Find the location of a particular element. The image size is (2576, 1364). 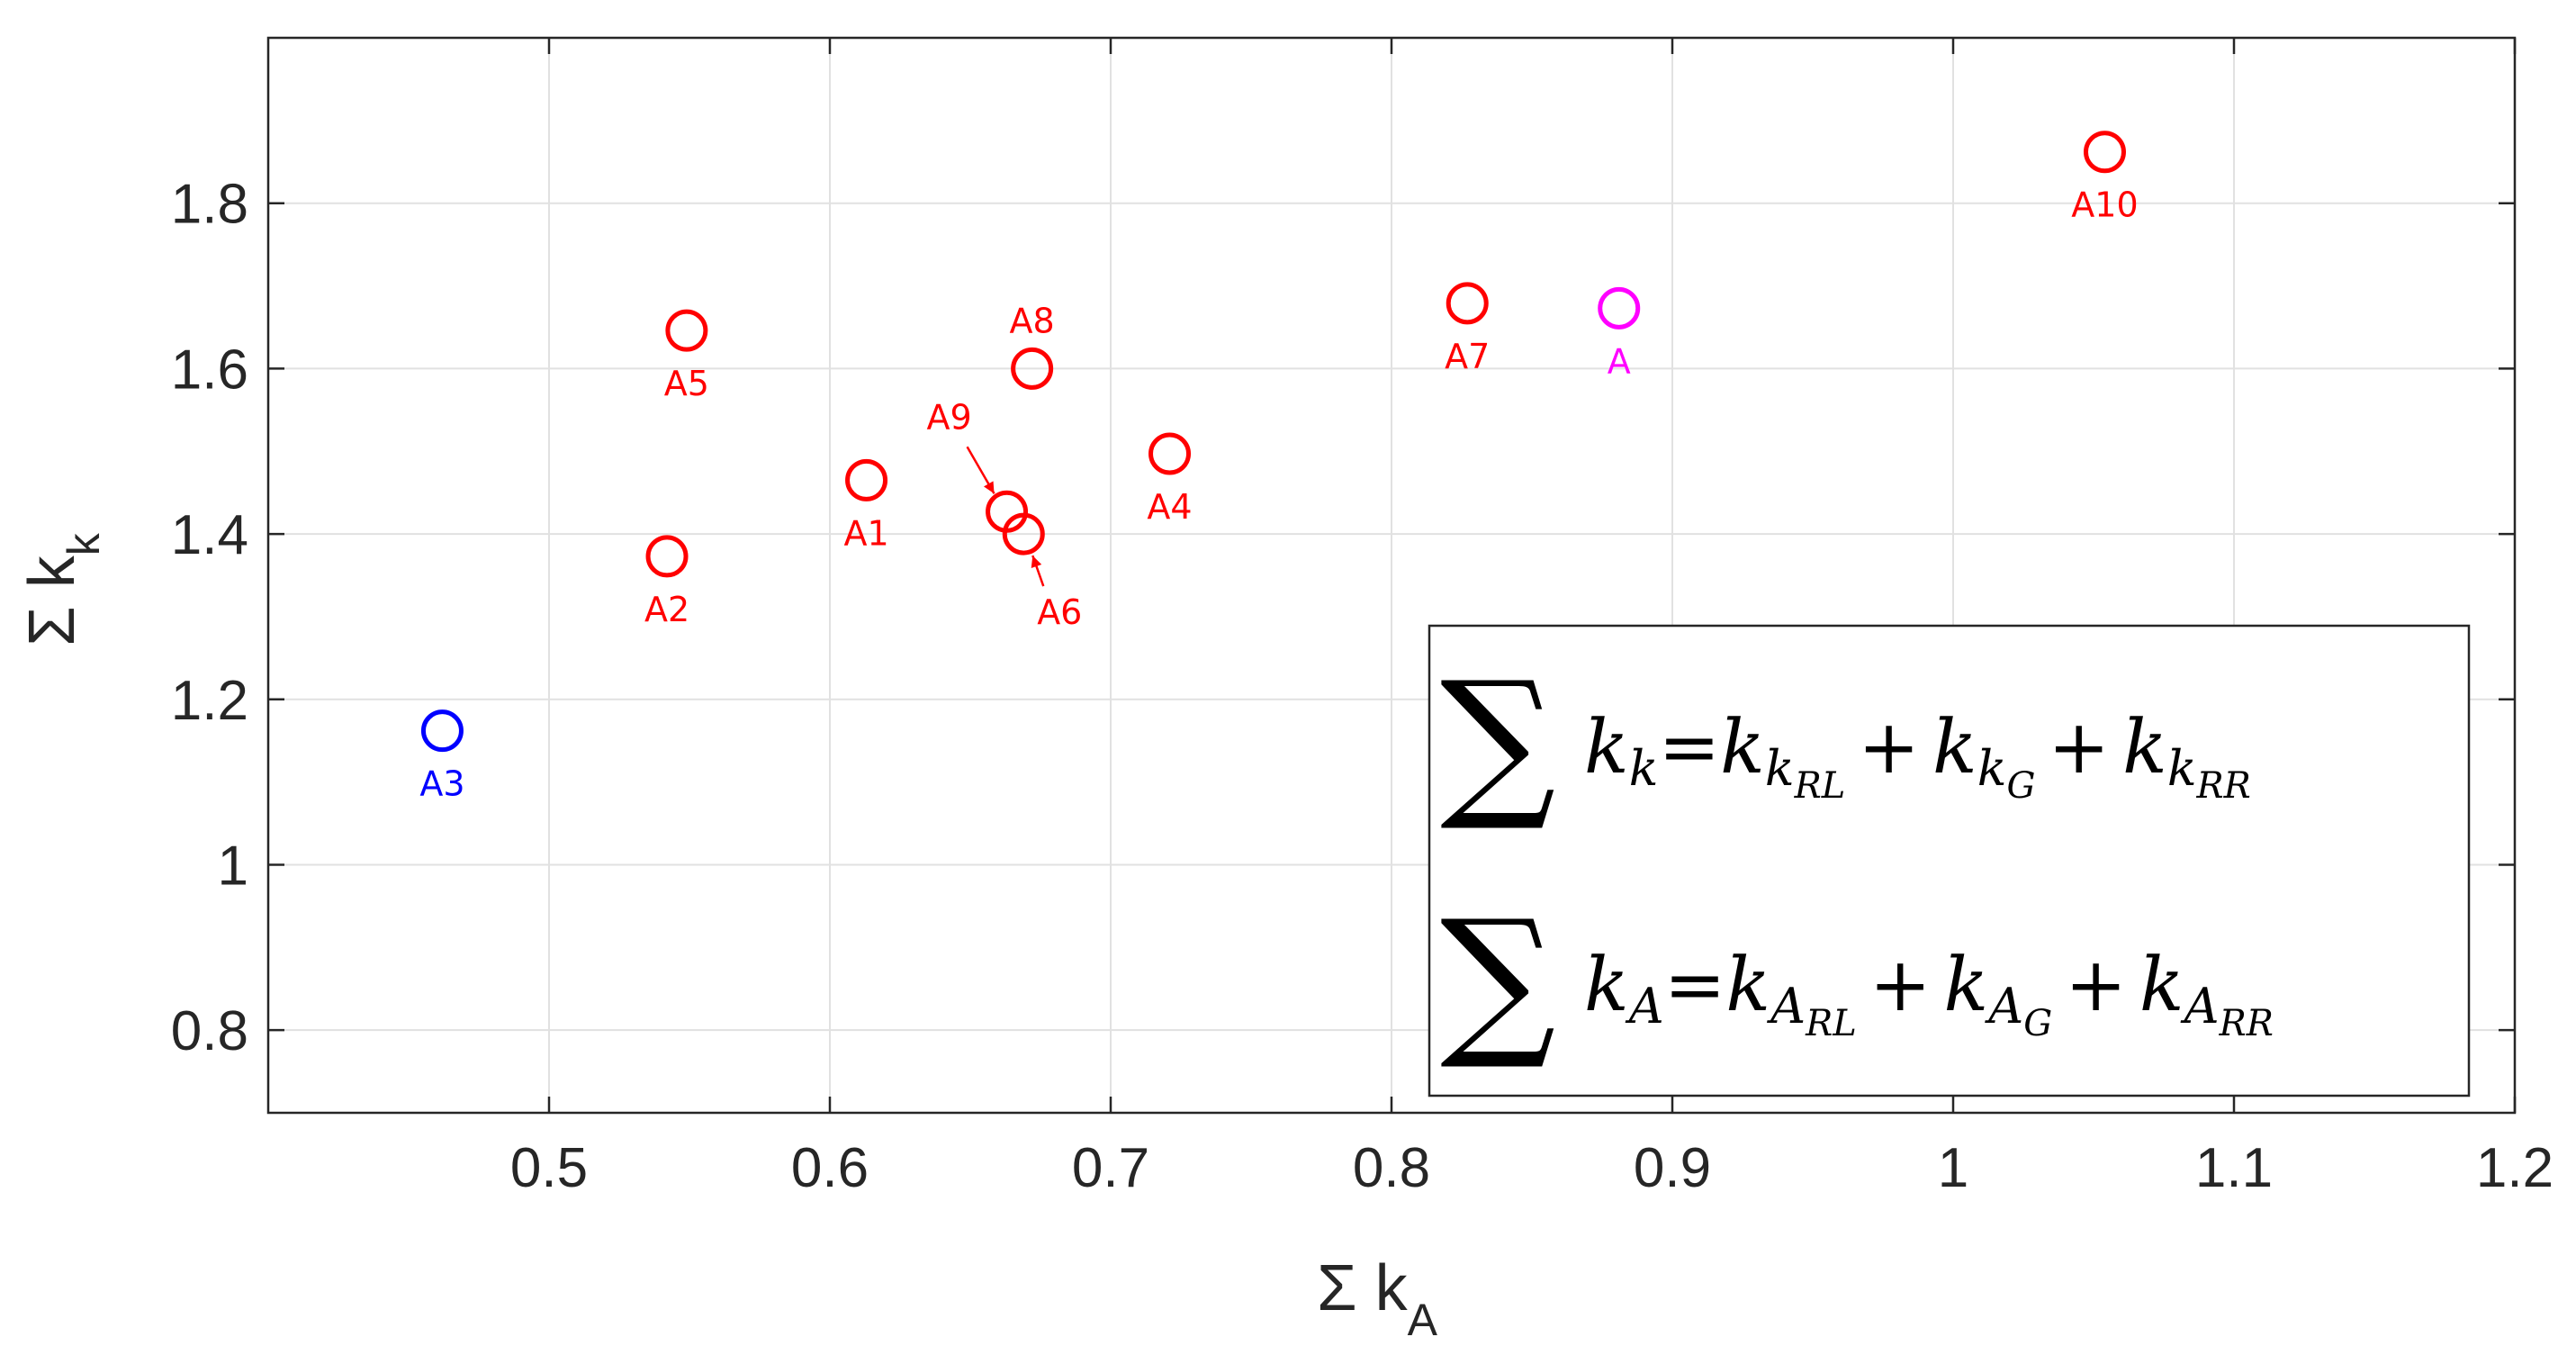

x-tick-label: 1.2 is located at coordinates (2514, 1168).